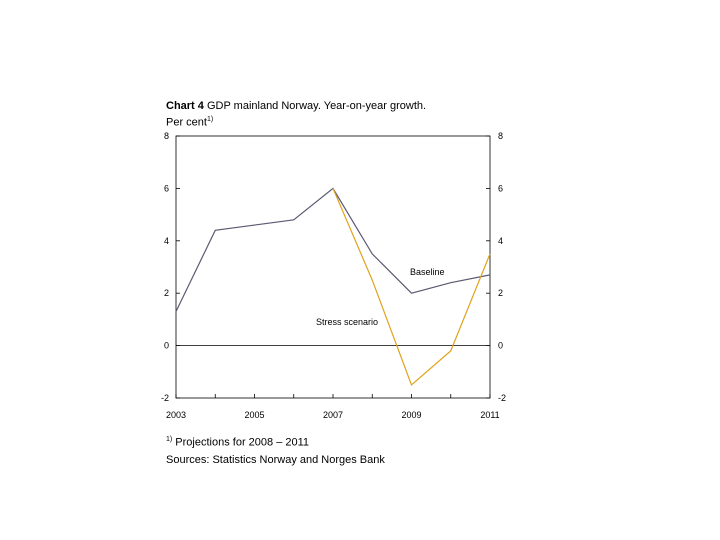  What do you see at coordinates (176, 415) in the screenshot?
I see `x-tick-label: 2003` at bounding box center [176, 415].